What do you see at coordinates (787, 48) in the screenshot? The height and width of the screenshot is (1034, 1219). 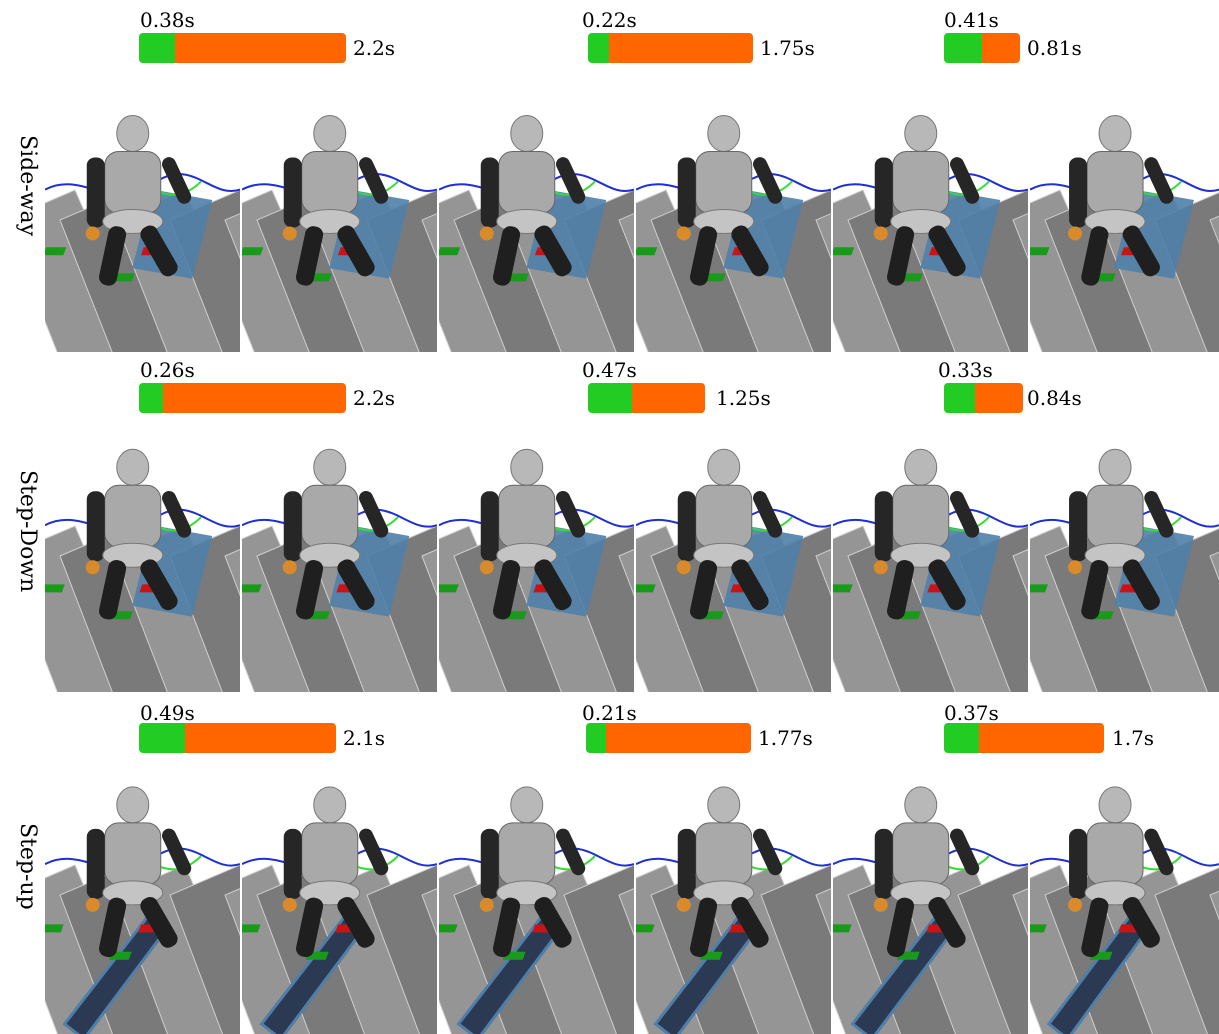 I see `total-time-label: 1.75s` at bounding box center [787, 48].